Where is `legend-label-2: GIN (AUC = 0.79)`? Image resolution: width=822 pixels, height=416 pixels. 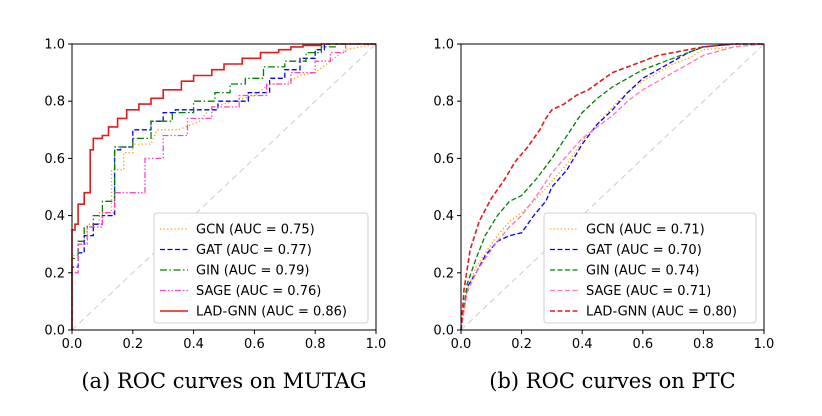 legend-label-2: GIN (AUC = 0.79) is located at coordinates (253, 271).